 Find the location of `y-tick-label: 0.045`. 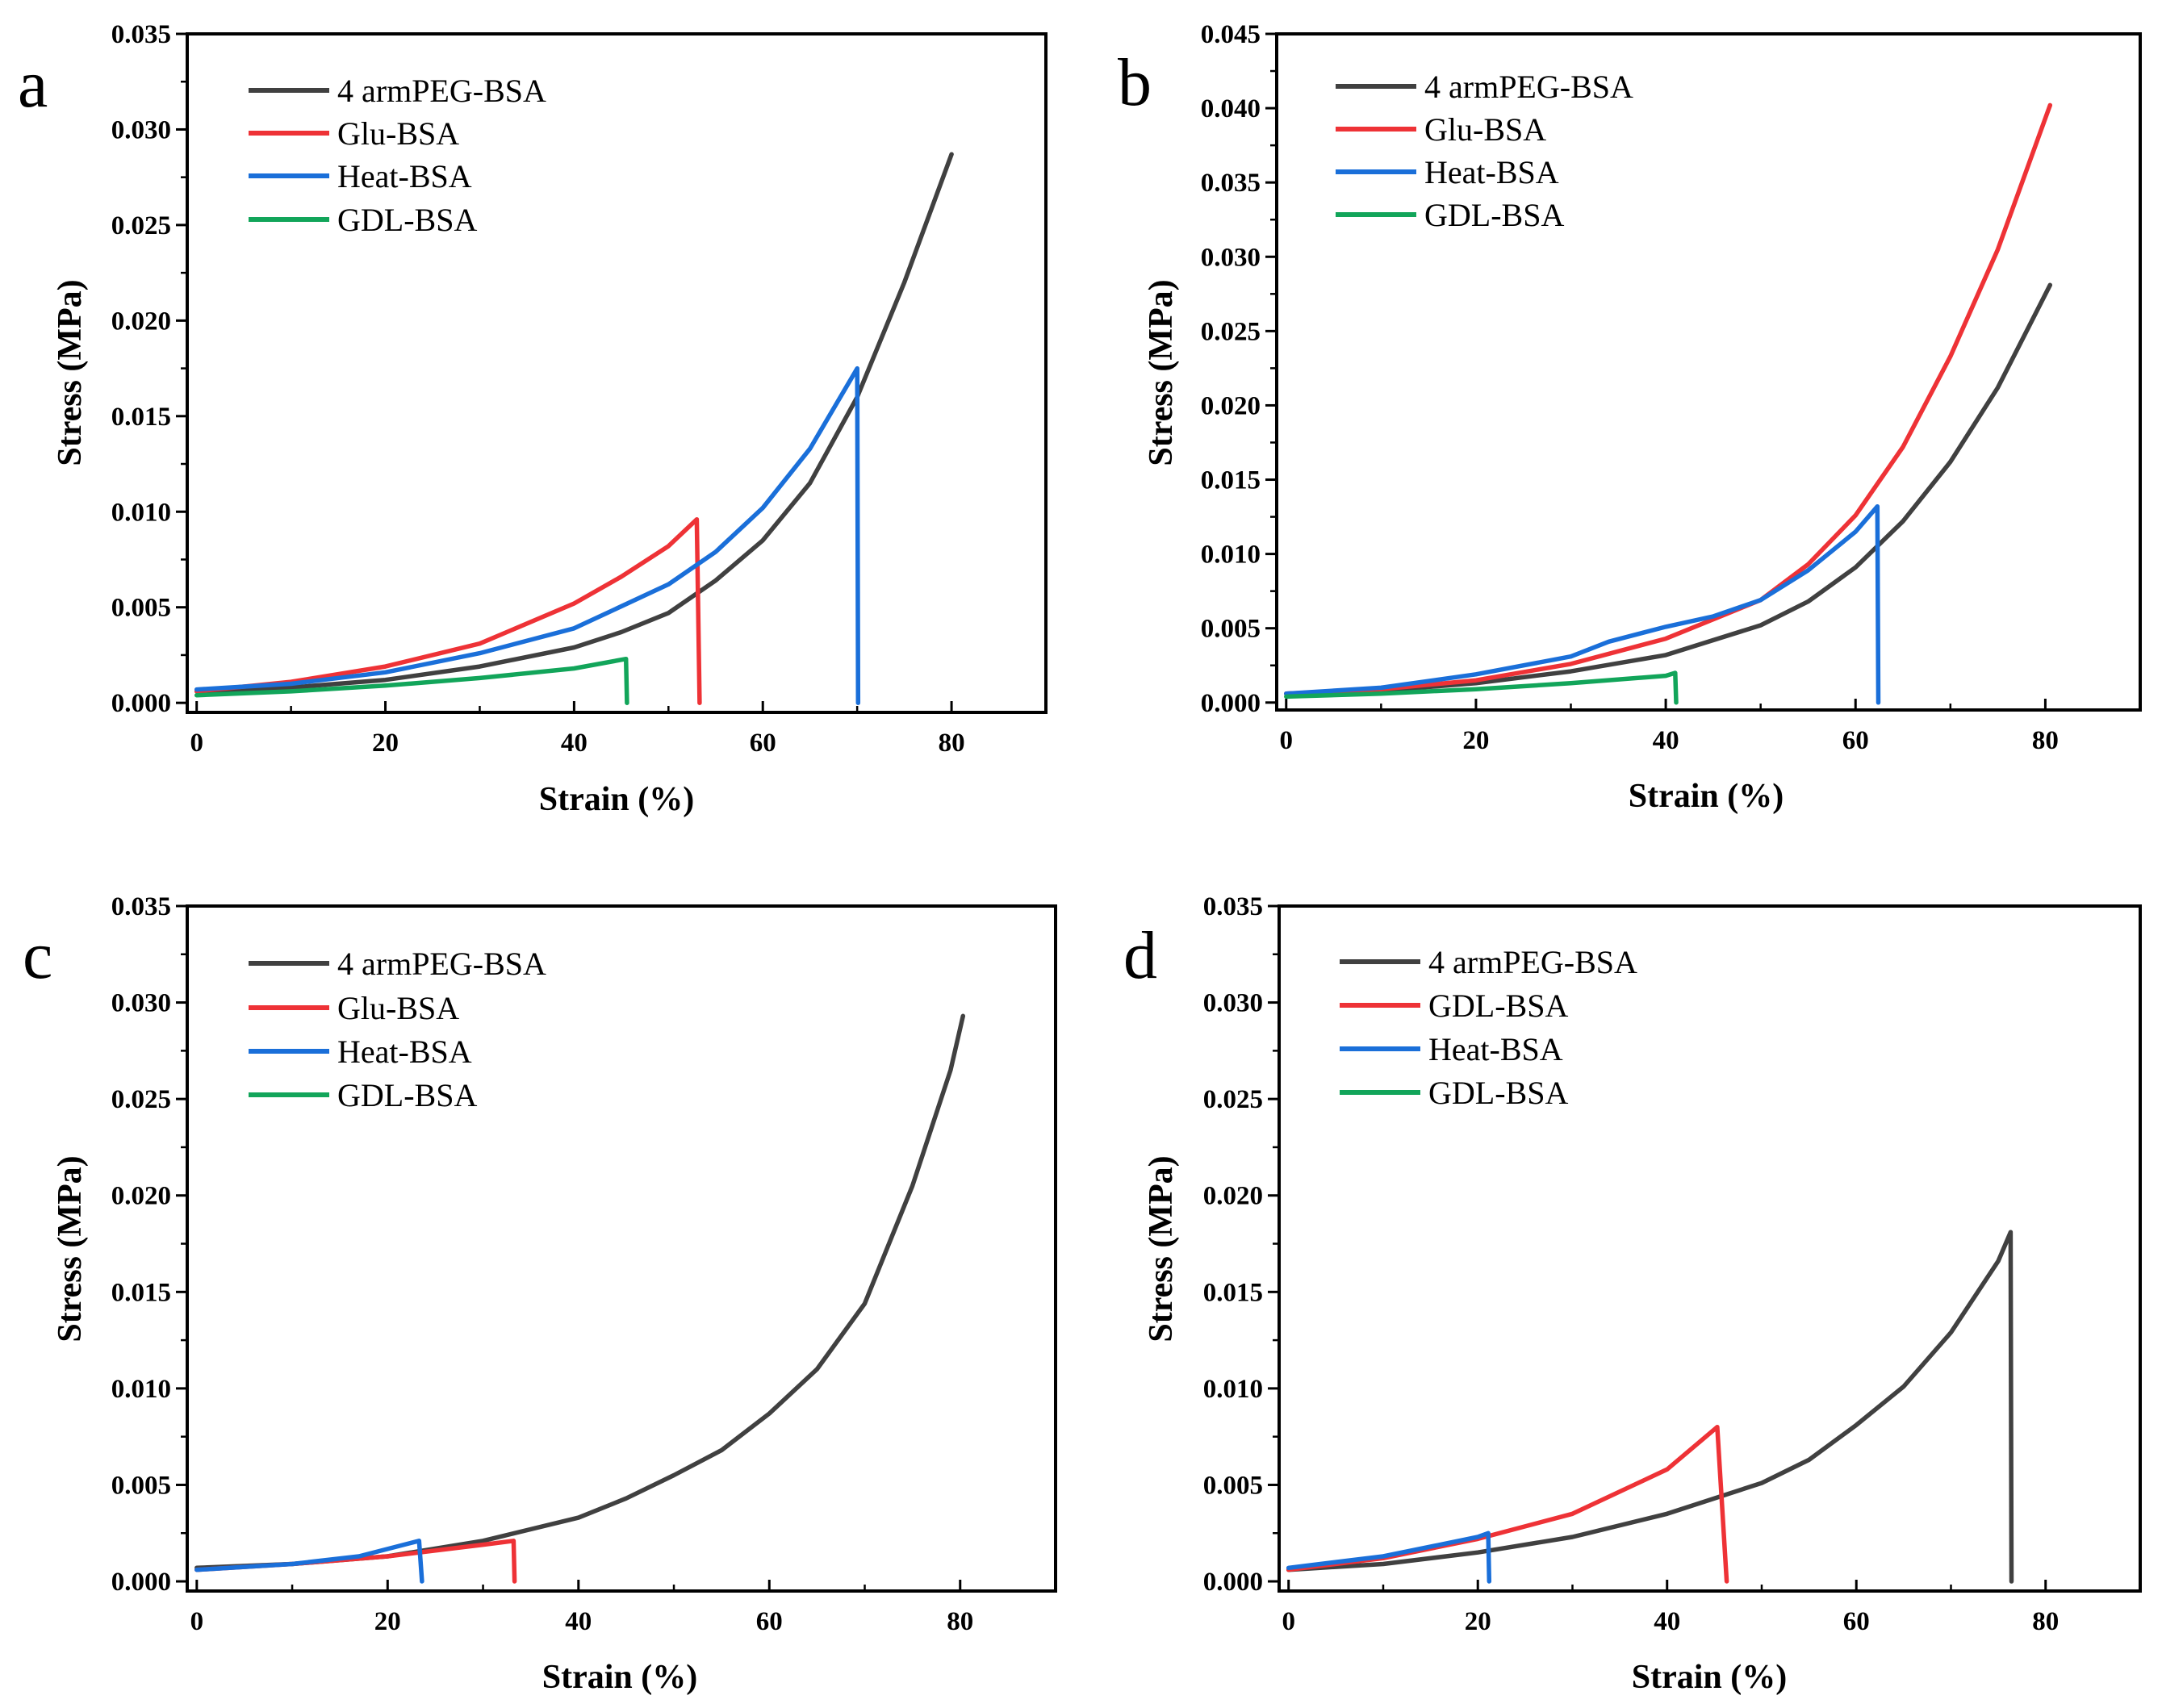

y-tick-label: 0.045 is located at coordinates (1231, 34).